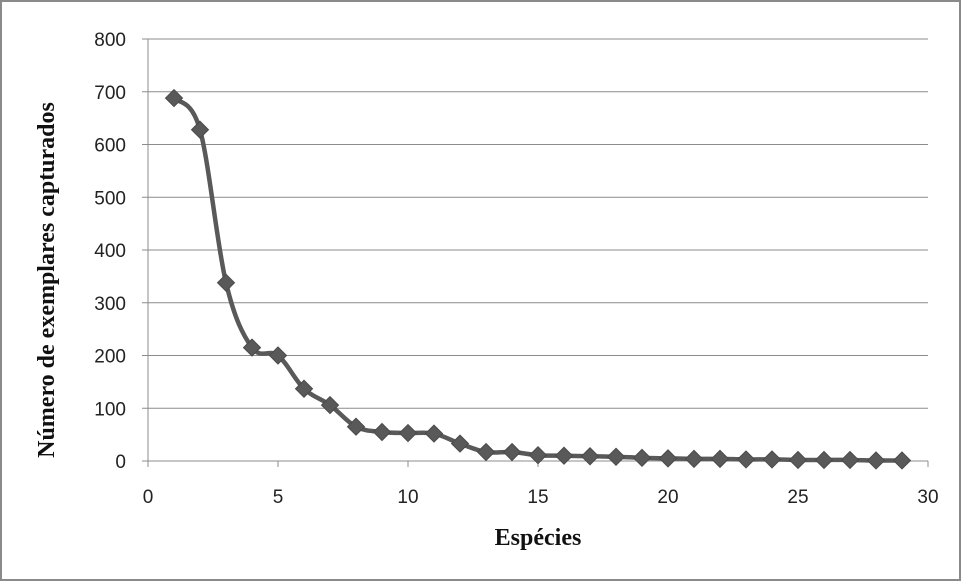 This screenshot has width=961, height=583. Describe the element at coordinates (120, 462) in the screenshot. I see `y-tick-label: 0` at that location.